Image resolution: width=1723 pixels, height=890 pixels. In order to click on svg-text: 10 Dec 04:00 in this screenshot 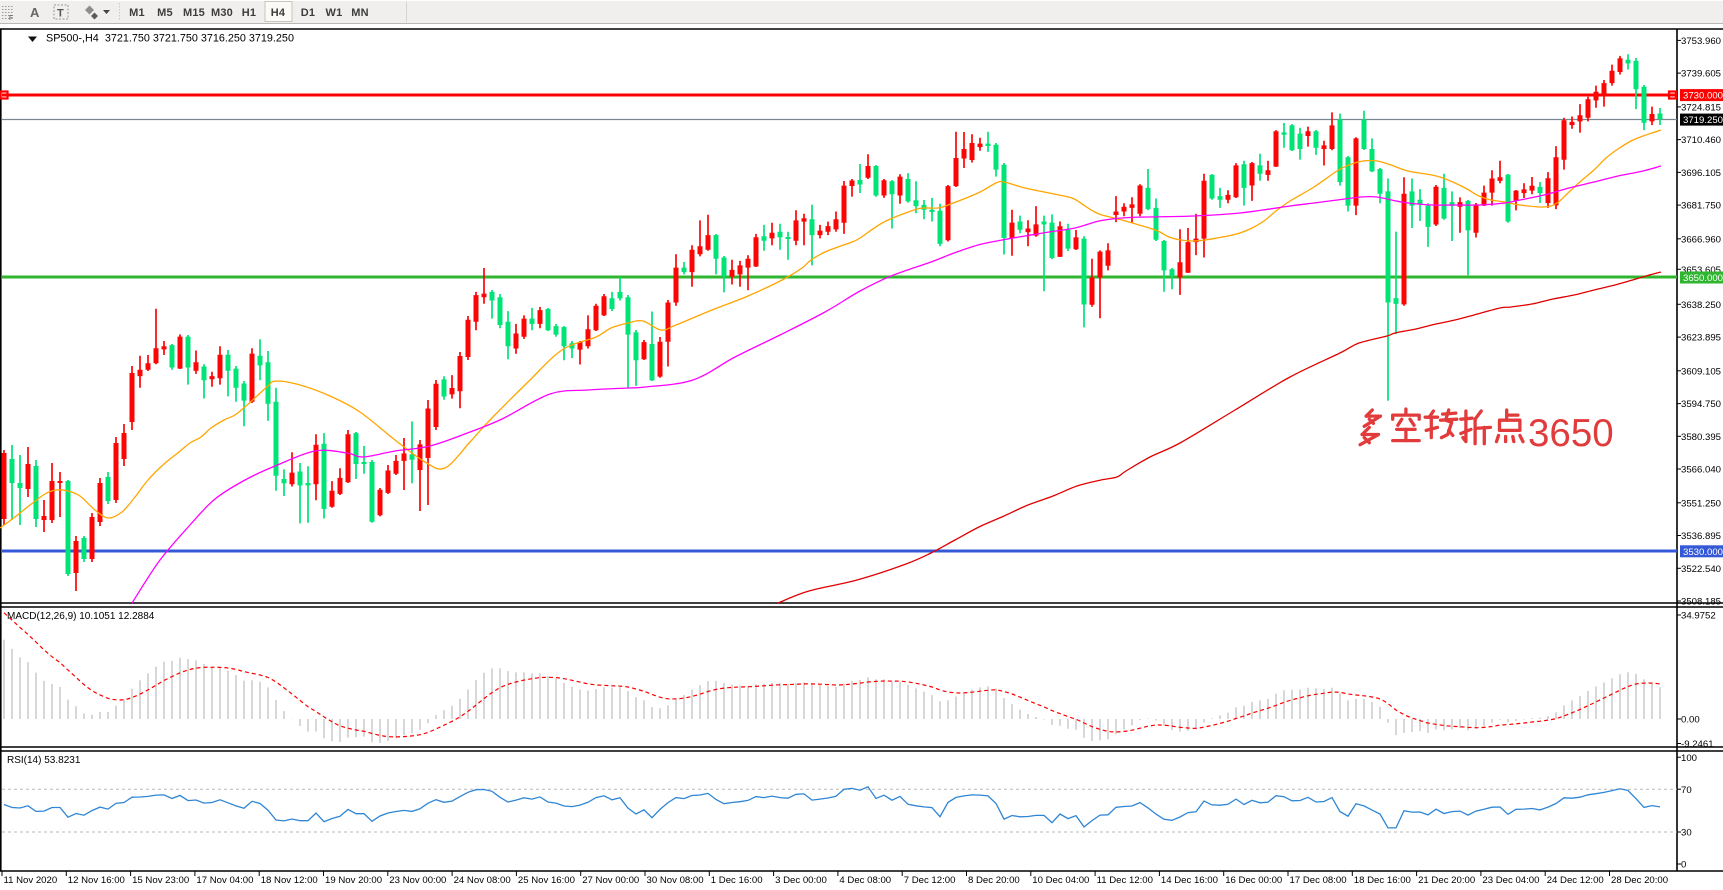, I will do `click(1060, 880)`.